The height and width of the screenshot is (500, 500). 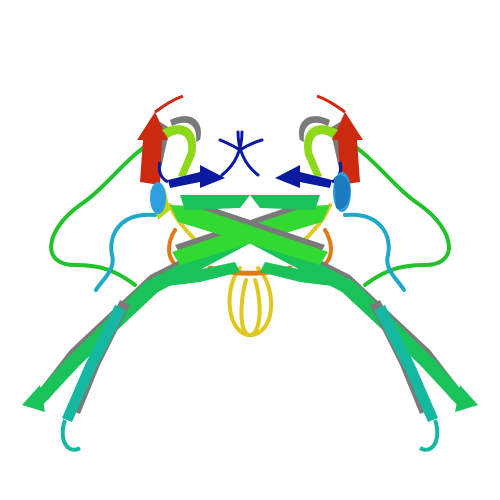 I want to click on right-long-strand-arrowhead, so click(x=466, y=398).